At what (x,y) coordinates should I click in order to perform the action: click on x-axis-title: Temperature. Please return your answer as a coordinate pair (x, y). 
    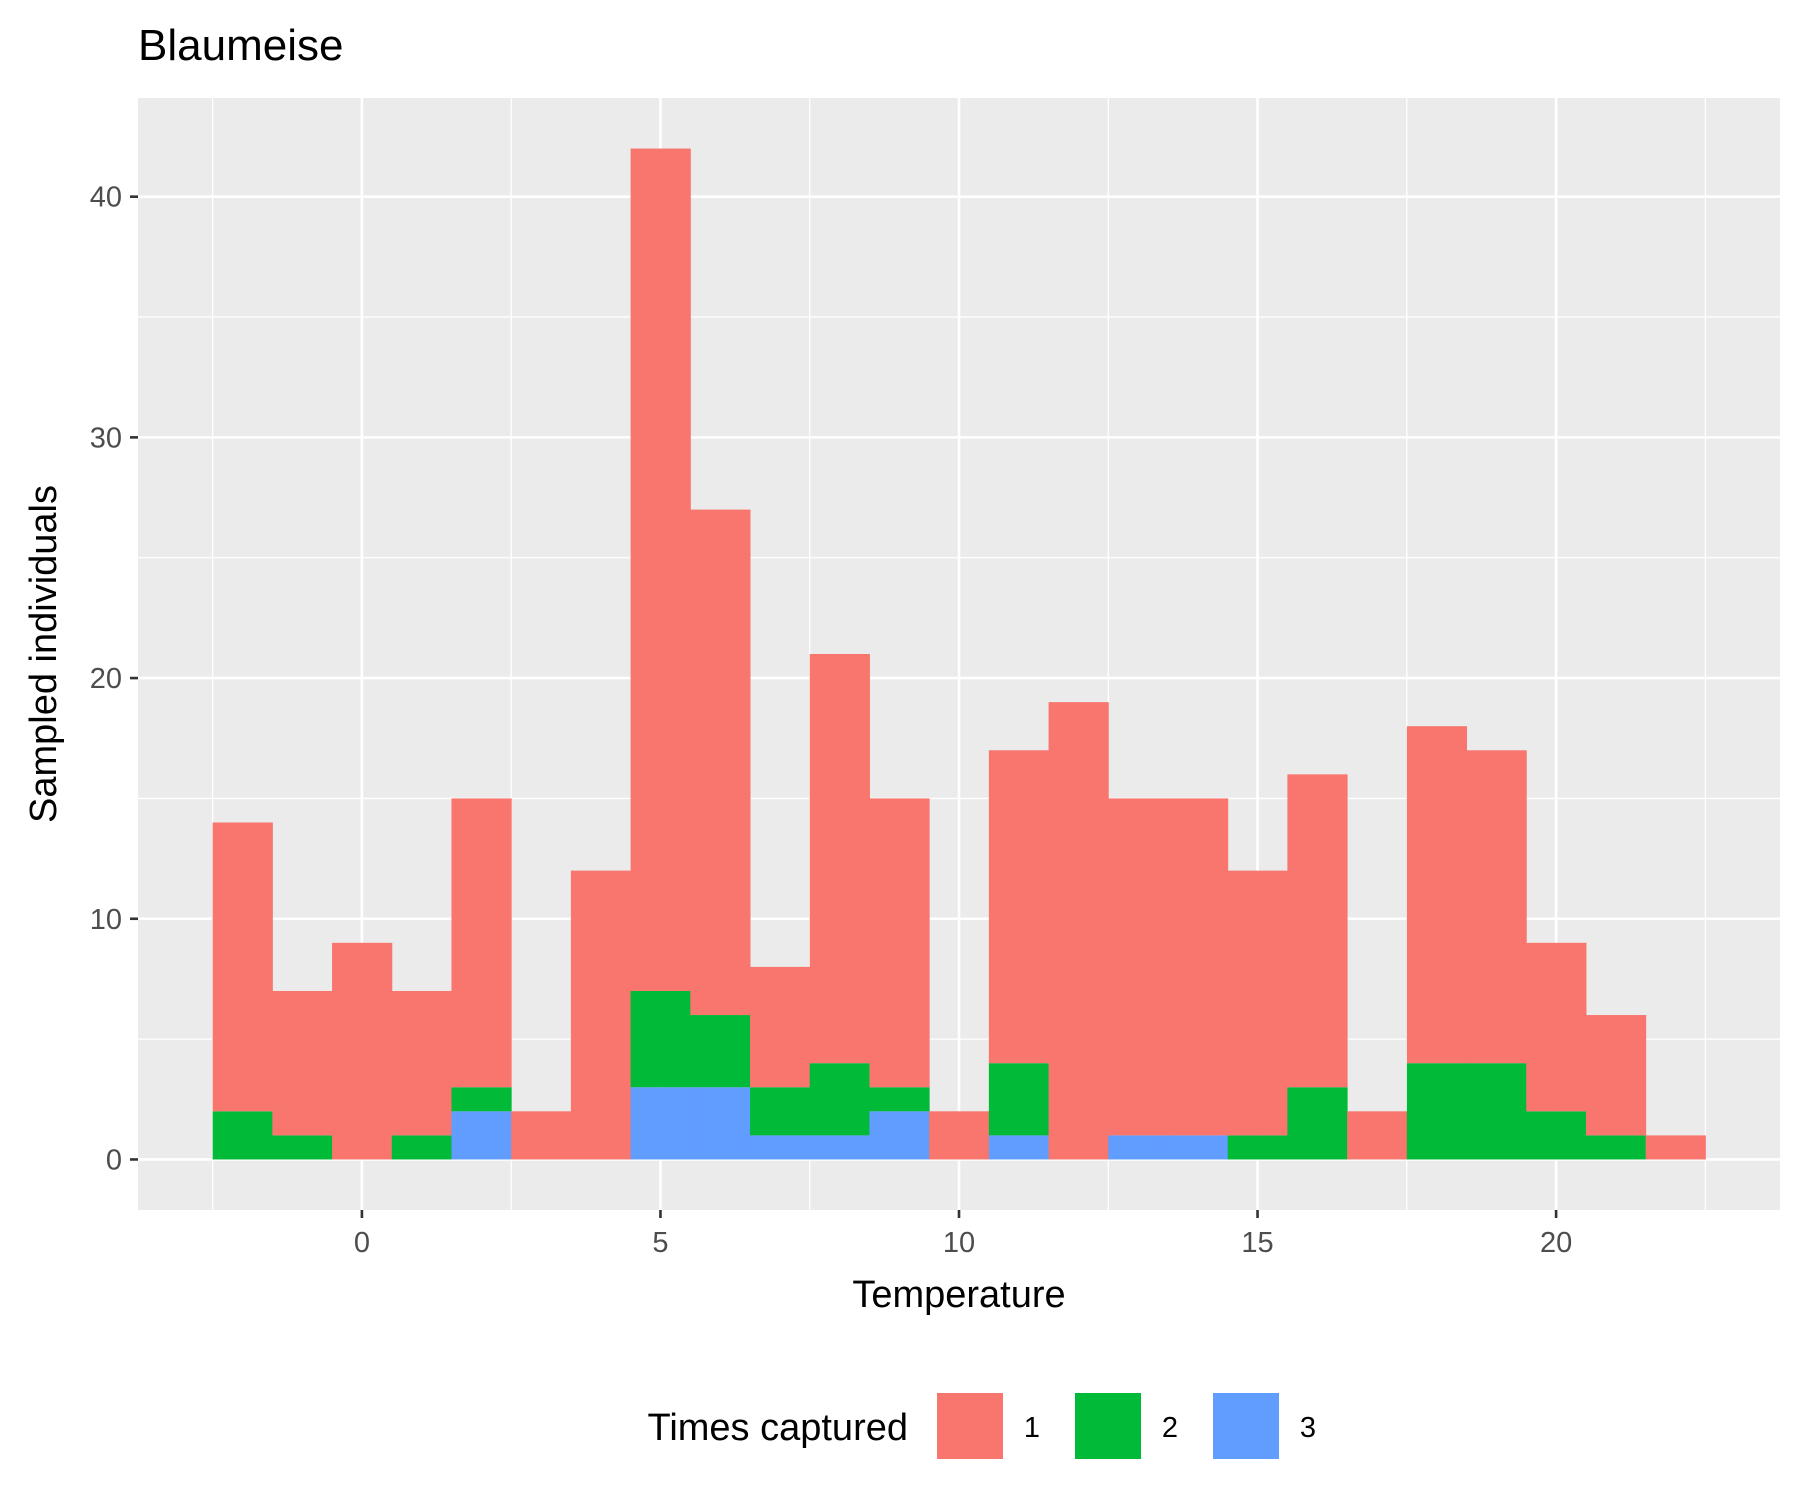
    Looking at the image, I should click on (958, 1295).